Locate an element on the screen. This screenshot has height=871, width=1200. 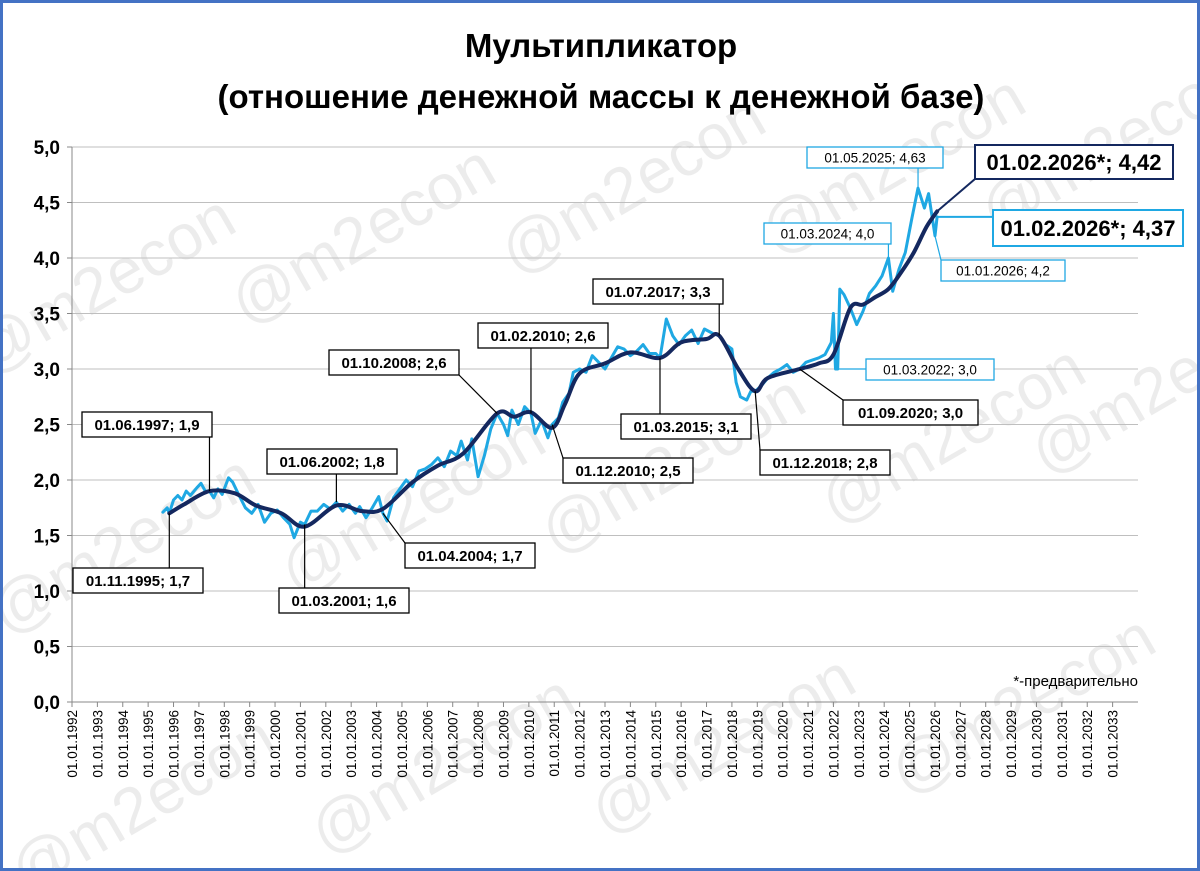
x-tick-label: 01.01.1997 is located at coordinates (199, 744).